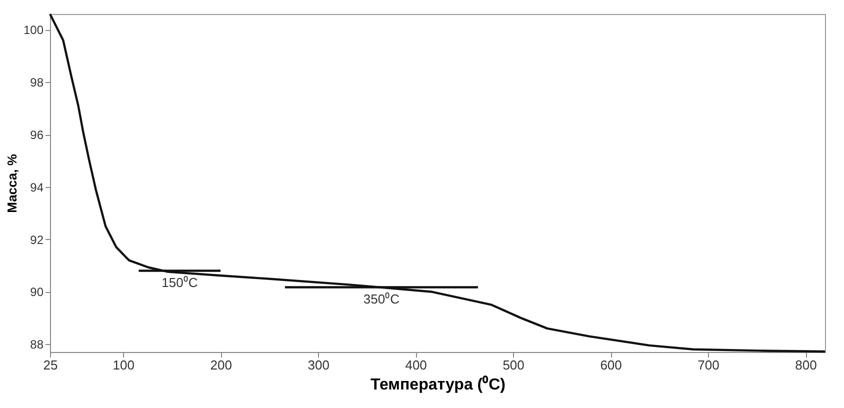 This screenshot has height=408, width=844. What do you see at coordinates (37, 292) in the screenshot?
I see `y-tick-label: 90` at bounding box center [37, 292].